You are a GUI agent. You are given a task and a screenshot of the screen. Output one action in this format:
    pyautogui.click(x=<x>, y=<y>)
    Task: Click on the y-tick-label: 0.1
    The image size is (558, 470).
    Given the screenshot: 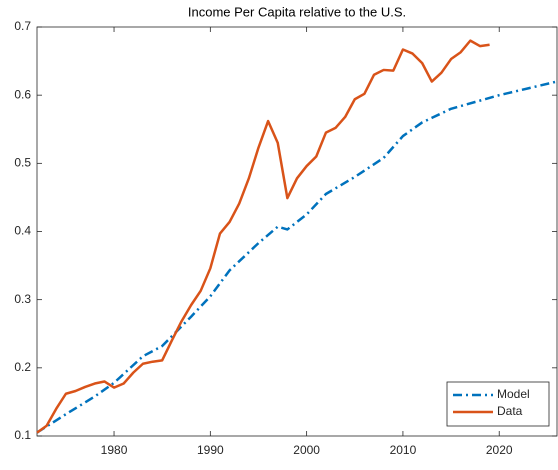 What is the action you would take?
    pyautogui.click(x=22, y=435)
    